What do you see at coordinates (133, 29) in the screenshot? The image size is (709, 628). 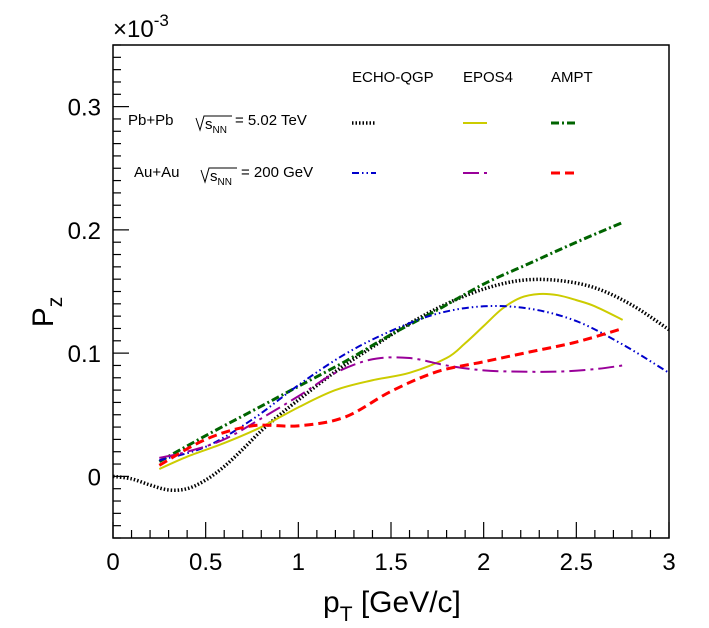 I see `exponent-base: ×10` at bounding box center [133, 29].